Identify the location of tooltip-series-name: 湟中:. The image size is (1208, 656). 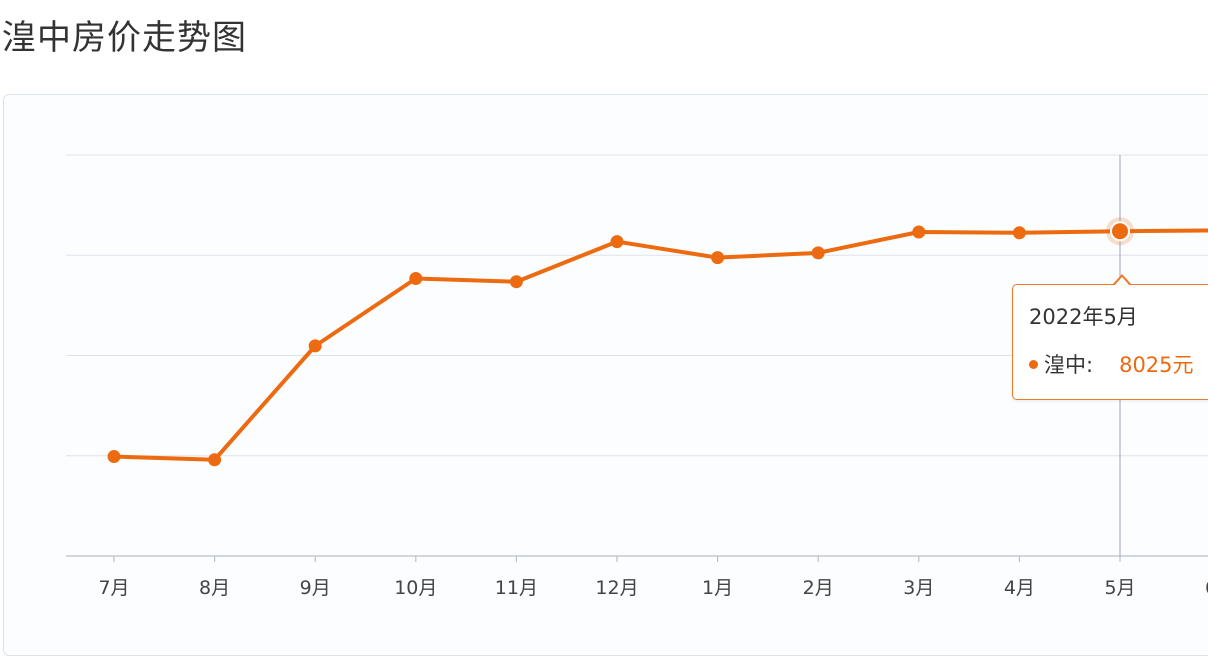
(1068, 365).